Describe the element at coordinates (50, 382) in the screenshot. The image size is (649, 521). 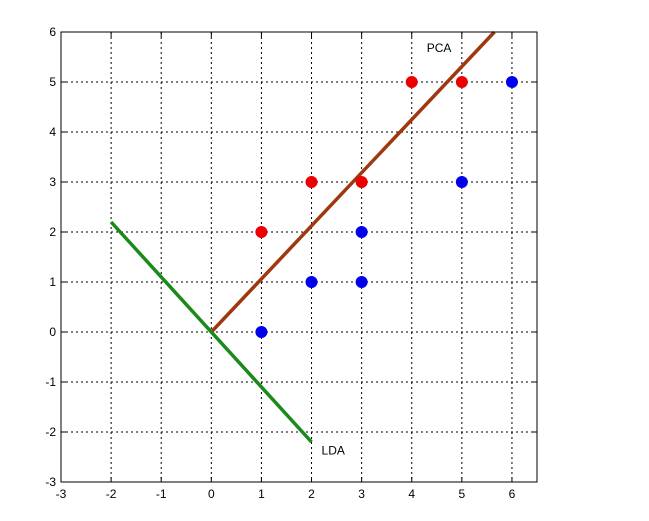
I see `y-tick-label: -1` at that location.